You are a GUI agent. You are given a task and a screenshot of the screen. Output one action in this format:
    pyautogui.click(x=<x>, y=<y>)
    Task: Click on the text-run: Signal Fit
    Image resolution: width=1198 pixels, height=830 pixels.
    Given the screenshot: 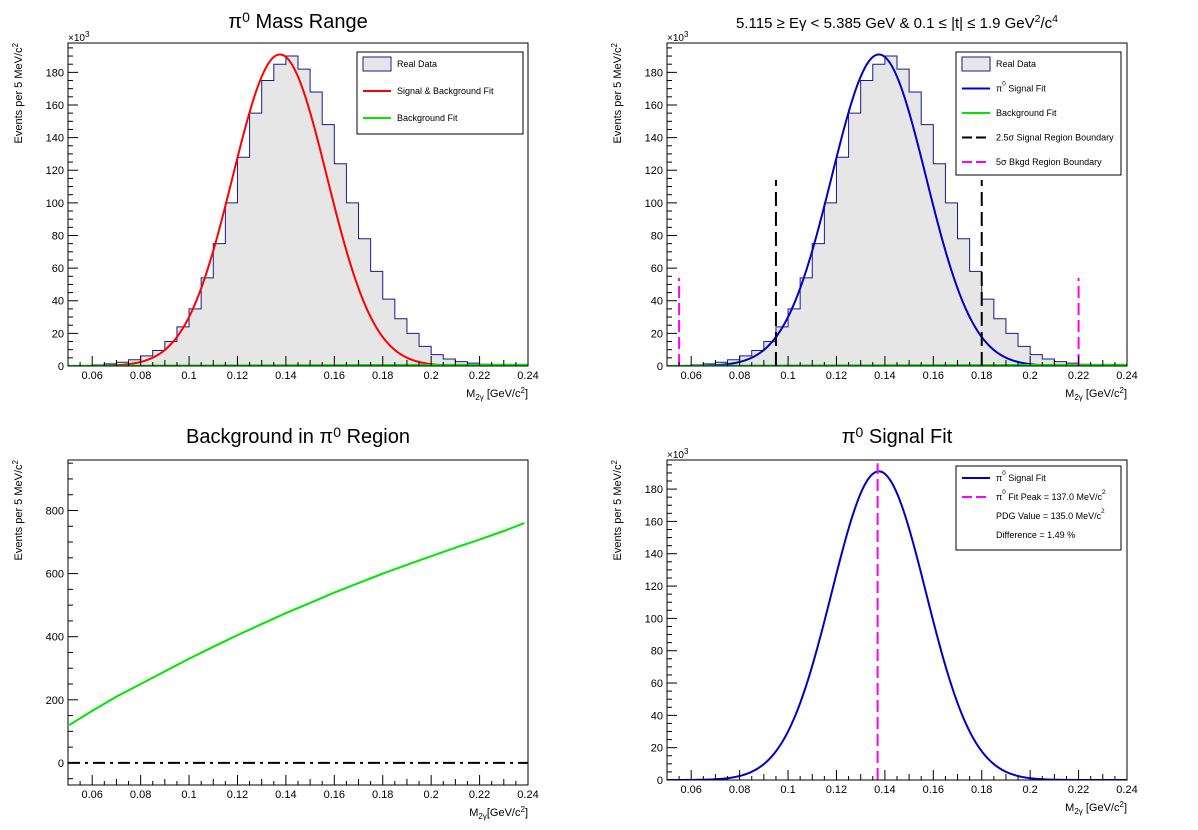 What is the action you would take?
    pyautogui.click(x=911, y=437)
    